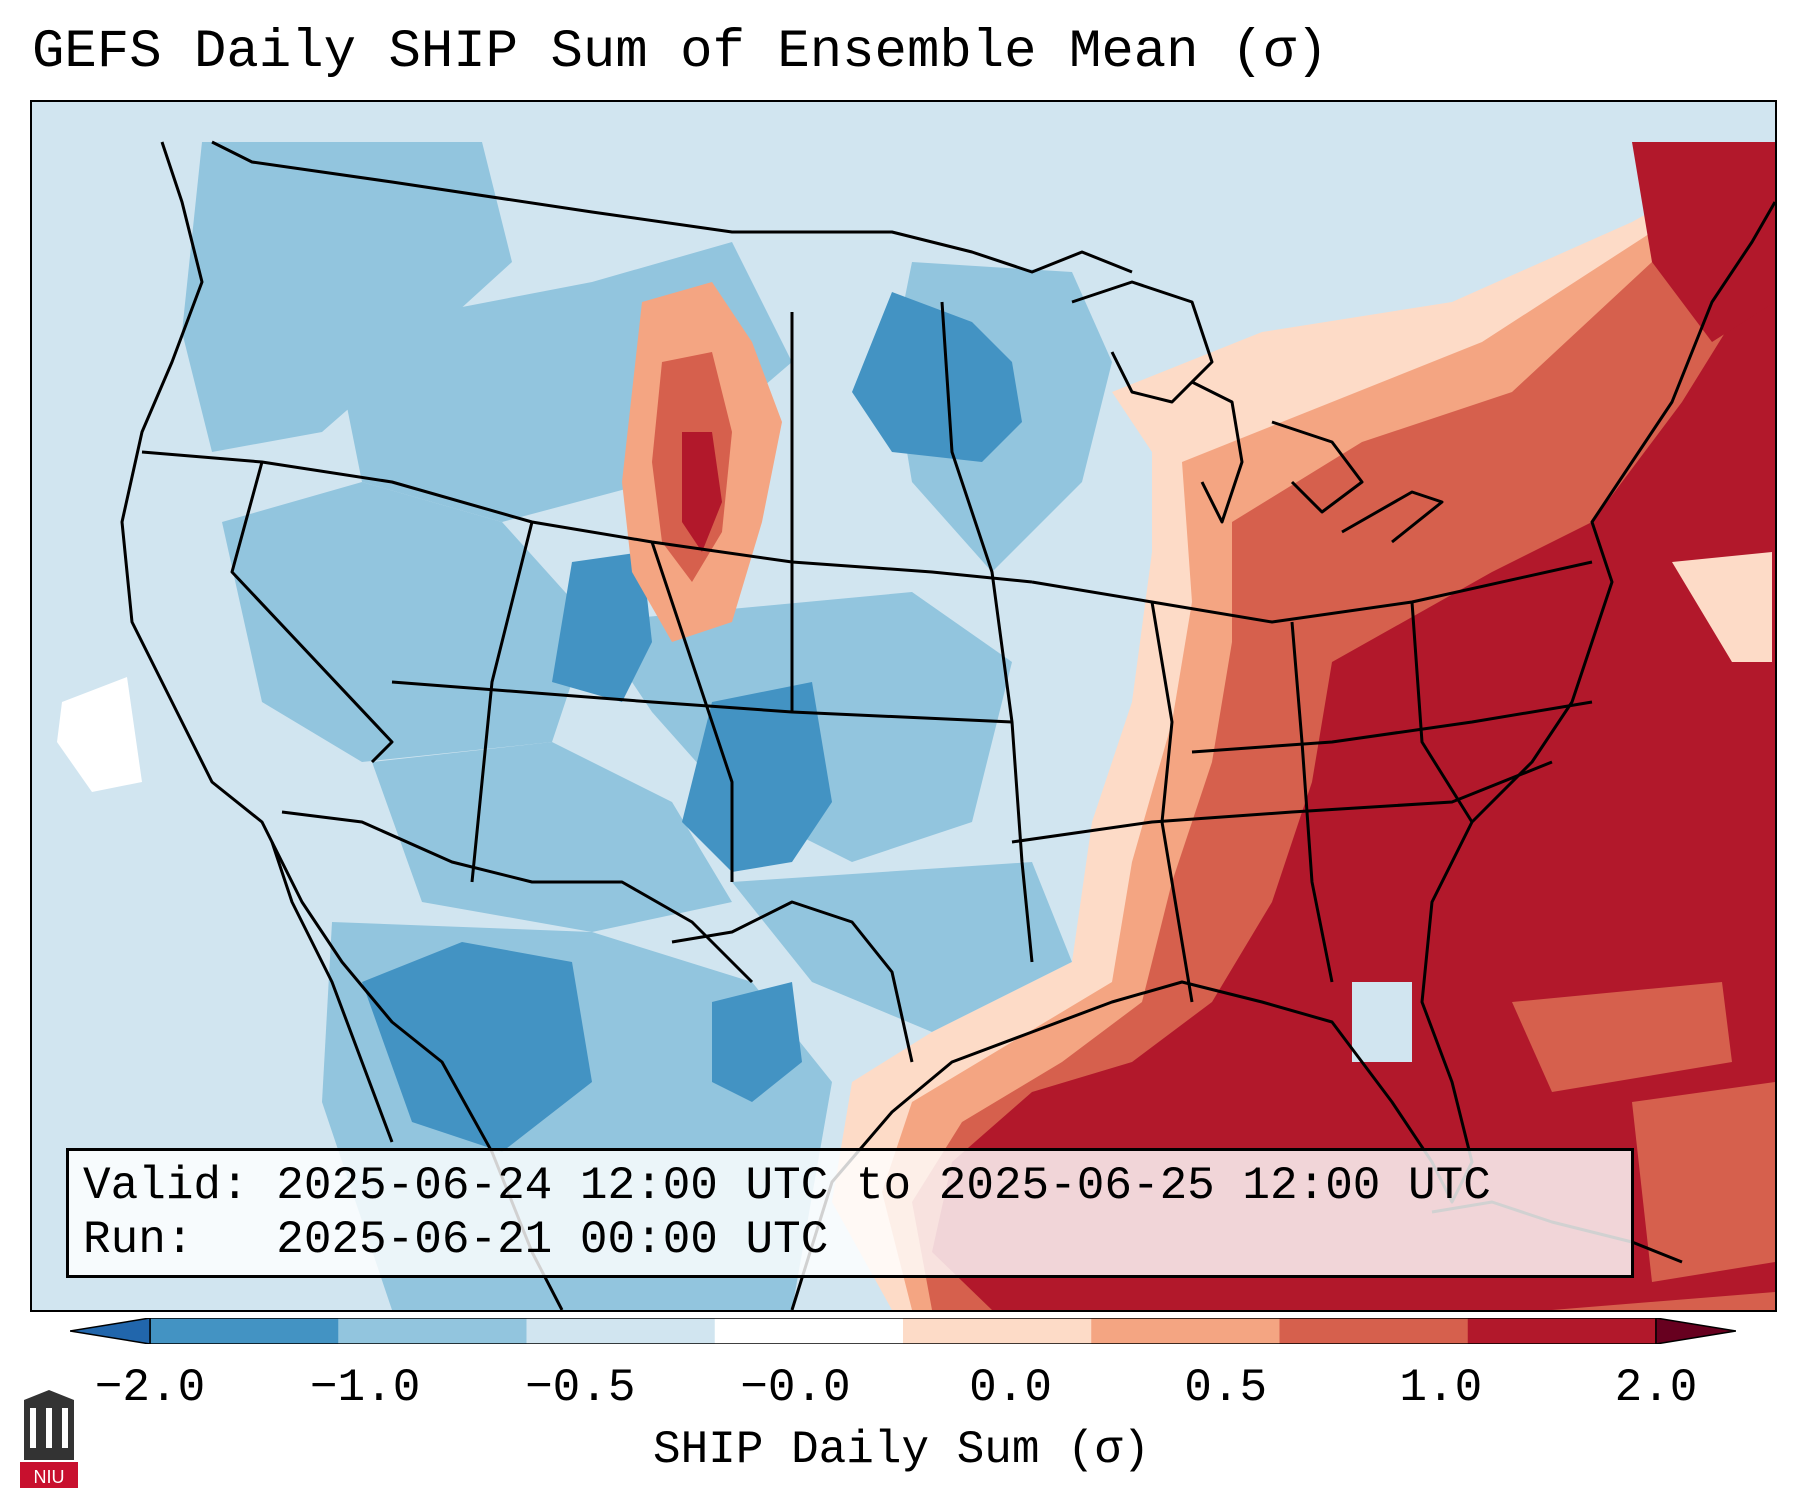 The width and height of the screenshot is (1803, 1506). I want to click on baja-coastline, so click(332, 992).